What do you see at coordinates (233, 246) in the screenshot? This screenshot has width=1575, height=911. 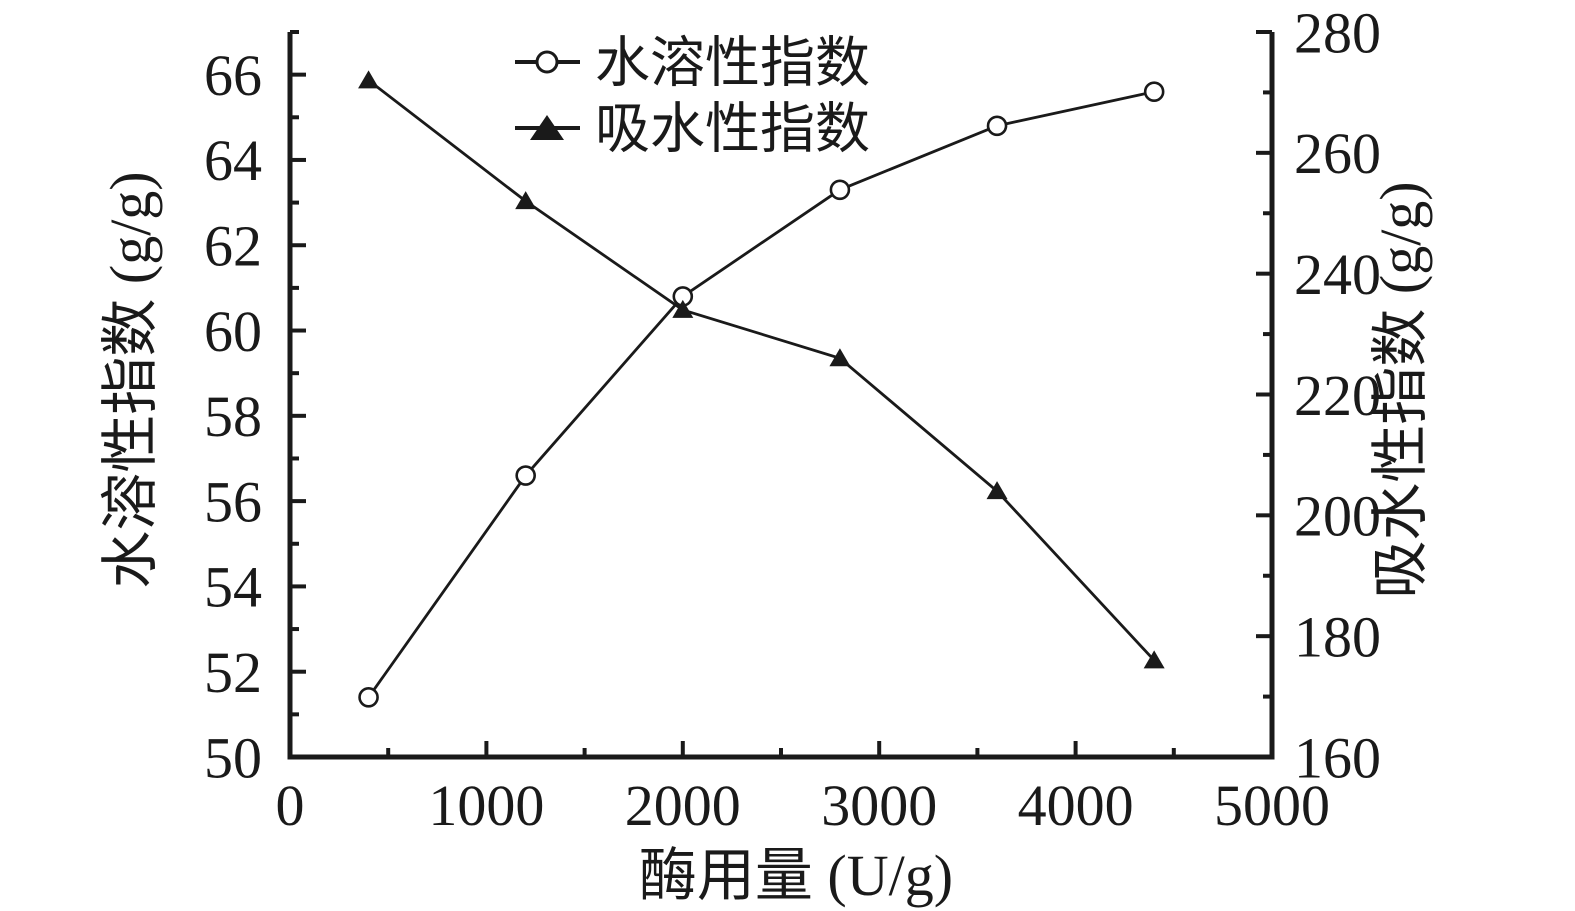 I see `y-left-tick-label: 62` at bounding box center [233, 246].